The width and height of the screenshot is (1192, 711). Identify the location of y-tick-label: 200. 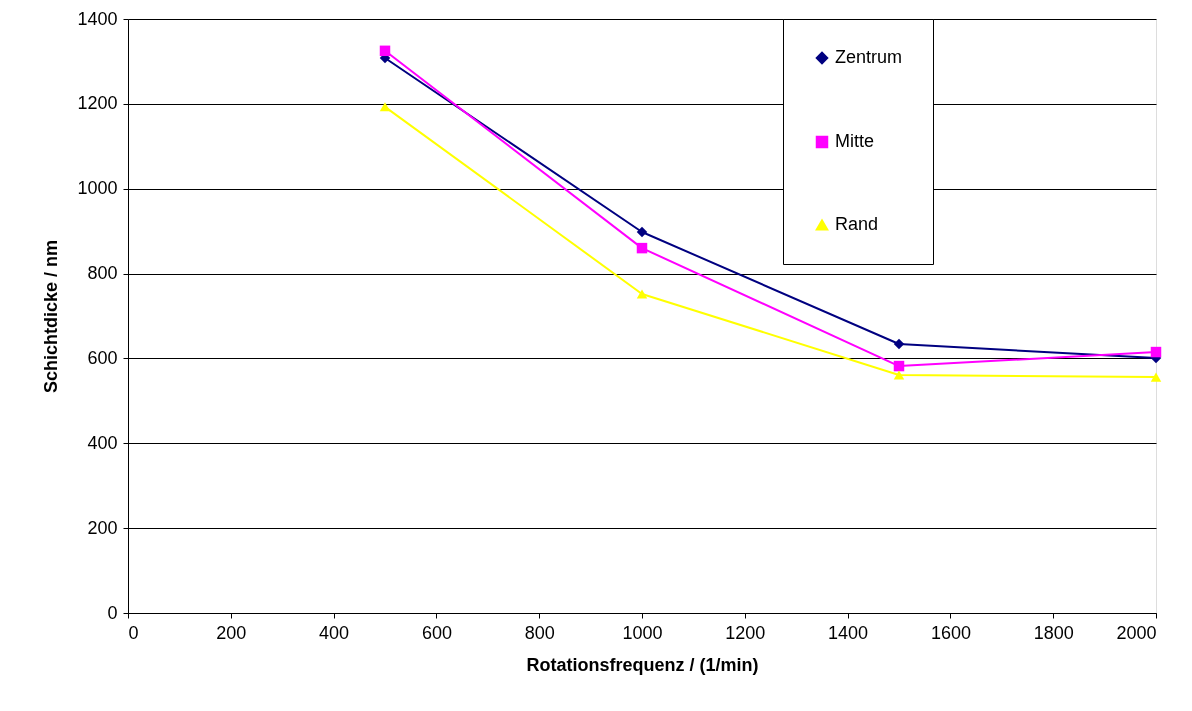
(102, 527).